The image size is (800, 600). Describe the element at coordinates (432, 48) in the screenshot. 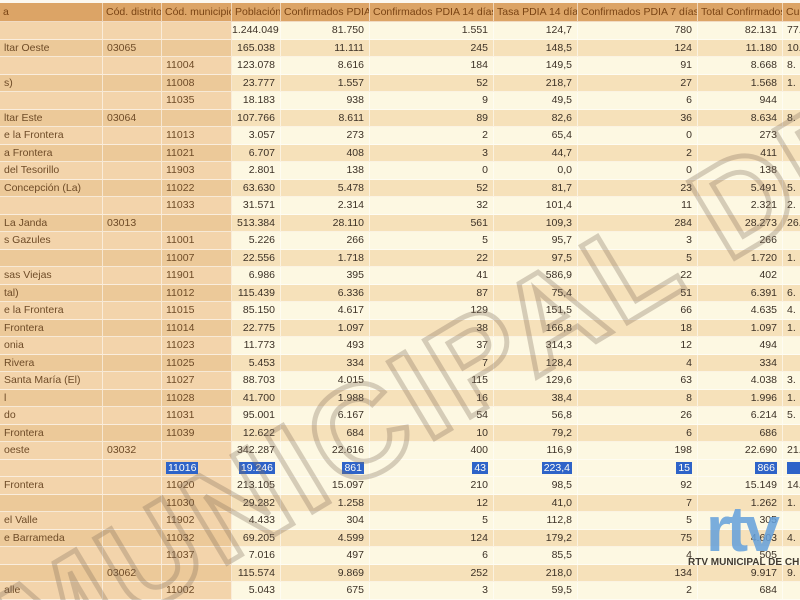

I see `cell-pdia14: 245` at that location.